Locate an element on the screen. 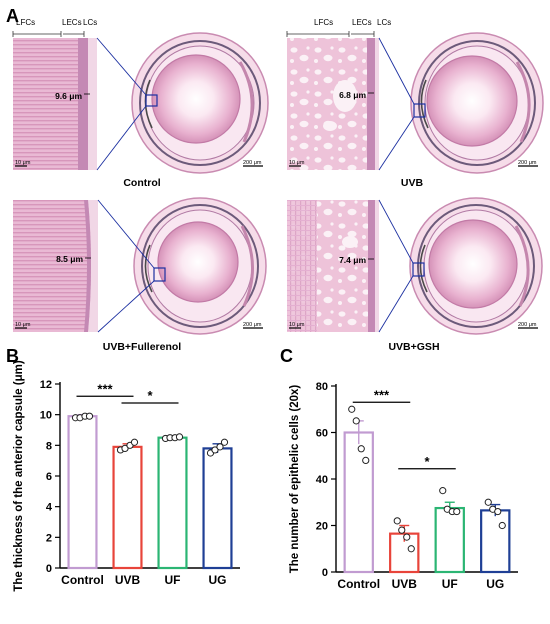  y-axis-label: The number of epithelic cells (20x) is located at coordinates (295, 479).